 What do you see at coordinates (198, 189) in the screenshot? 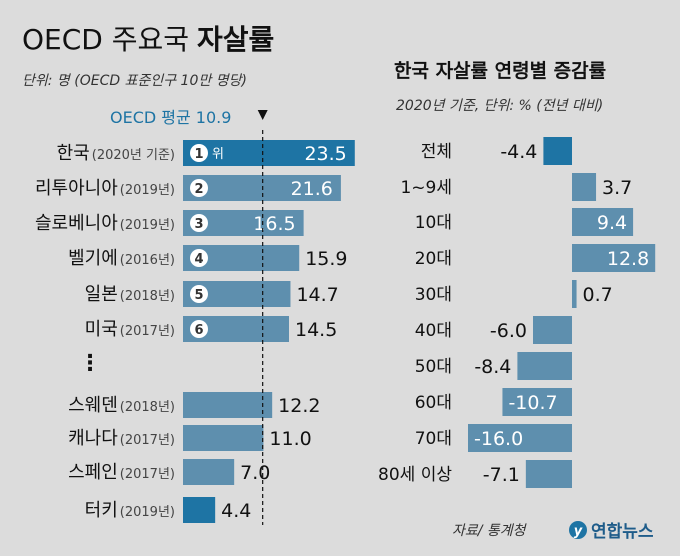
I see `rank-number: 2` at bounding box center [198, 189].